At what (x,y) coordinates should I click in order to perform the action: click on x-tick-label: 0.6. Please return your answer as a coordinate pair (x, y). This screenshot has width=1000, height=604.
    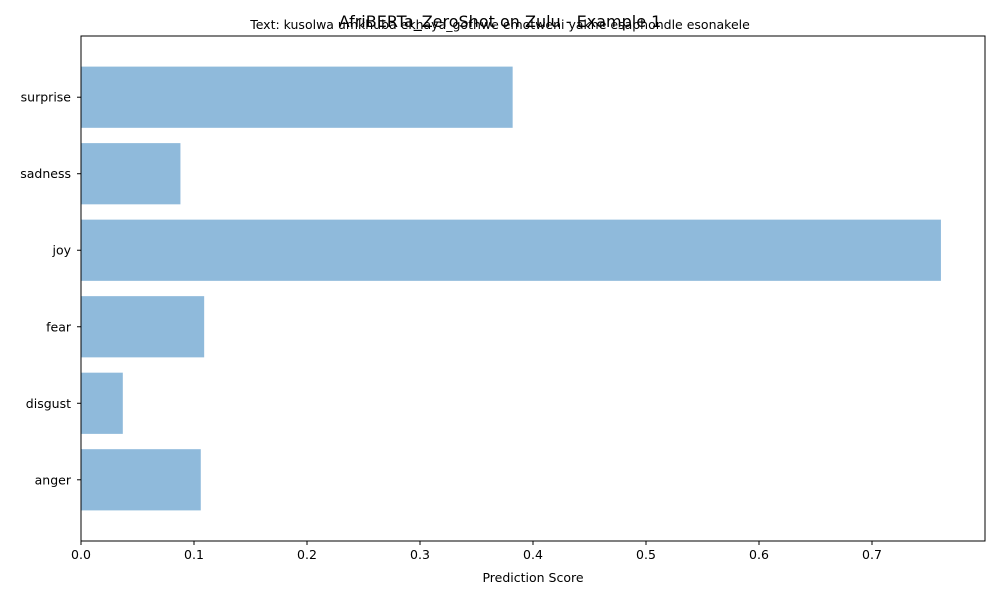
    Looking at the image, I should click on (759, 554).